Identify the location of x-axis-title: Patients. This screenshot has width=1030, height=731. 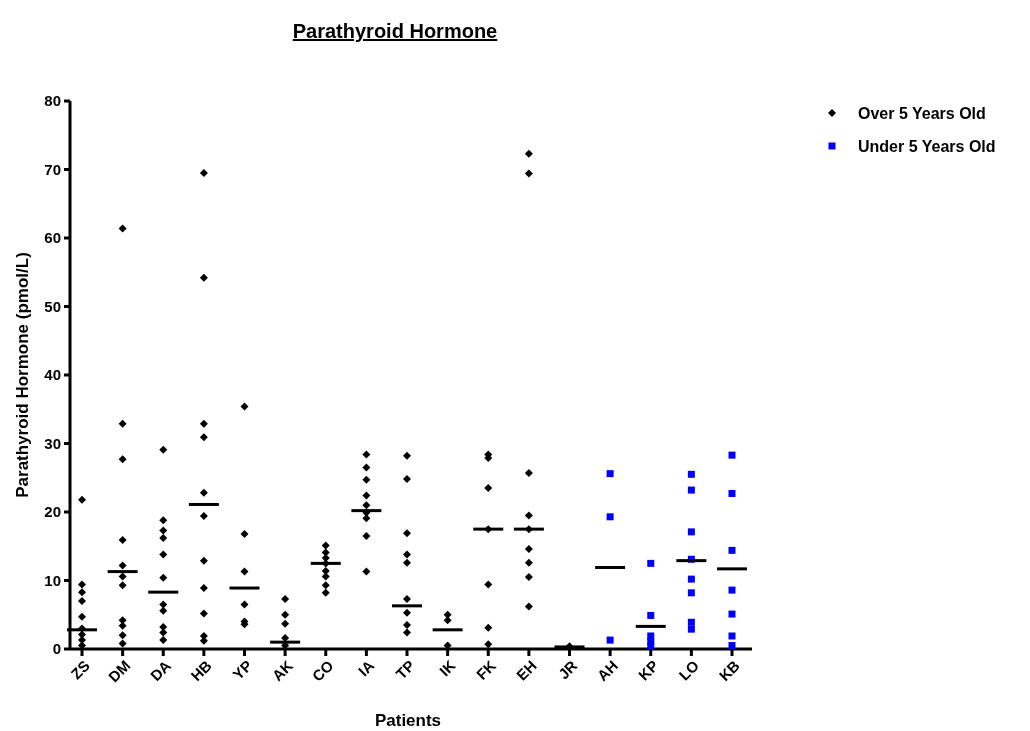
(408, 720).